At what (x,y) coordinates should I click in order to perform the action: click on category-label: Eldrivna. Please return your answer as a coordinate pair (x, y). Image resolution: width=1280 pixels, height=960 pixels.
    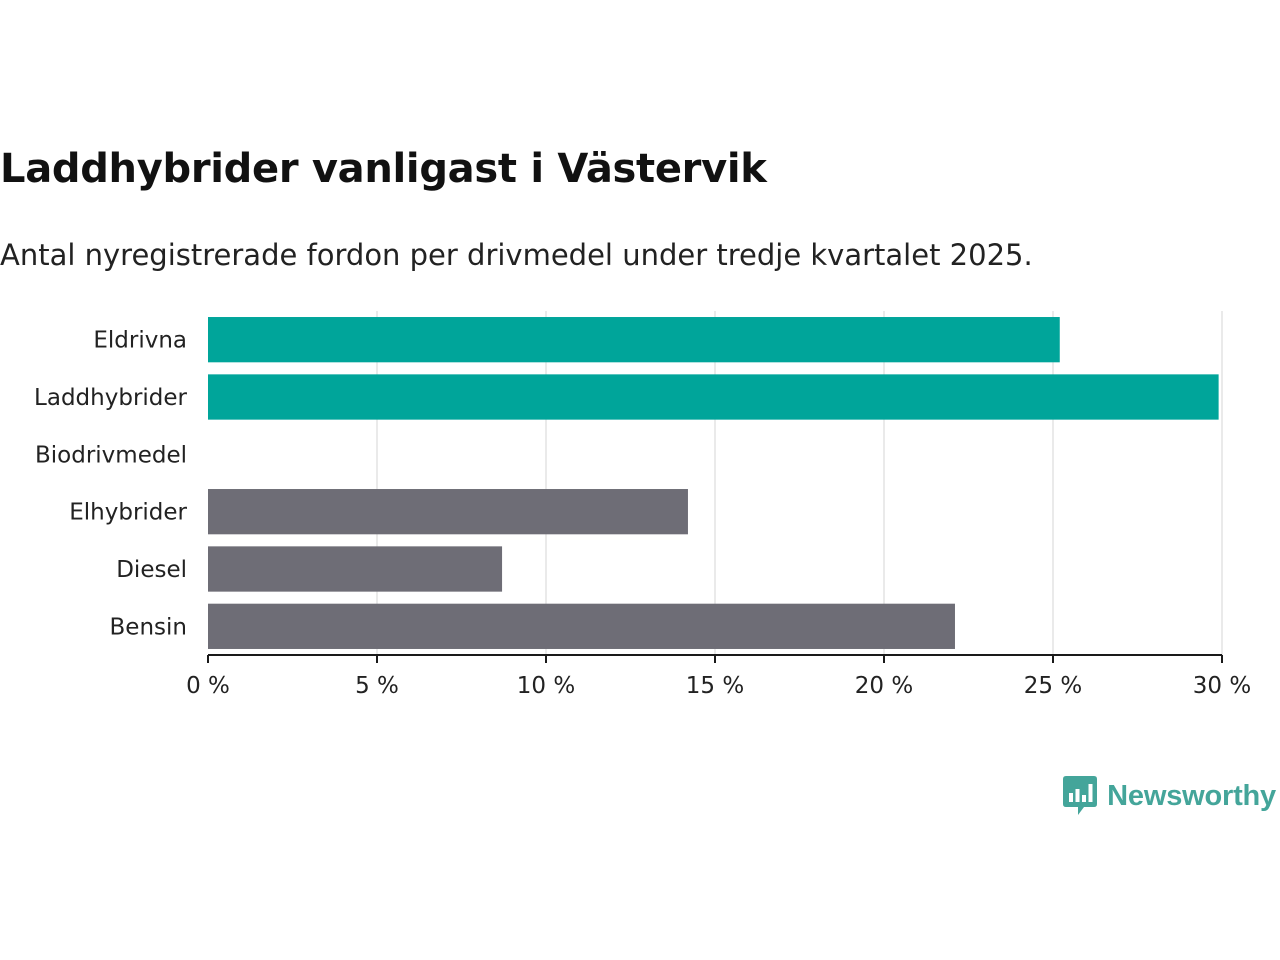
    Looking at the image, I should click on (140, 341).